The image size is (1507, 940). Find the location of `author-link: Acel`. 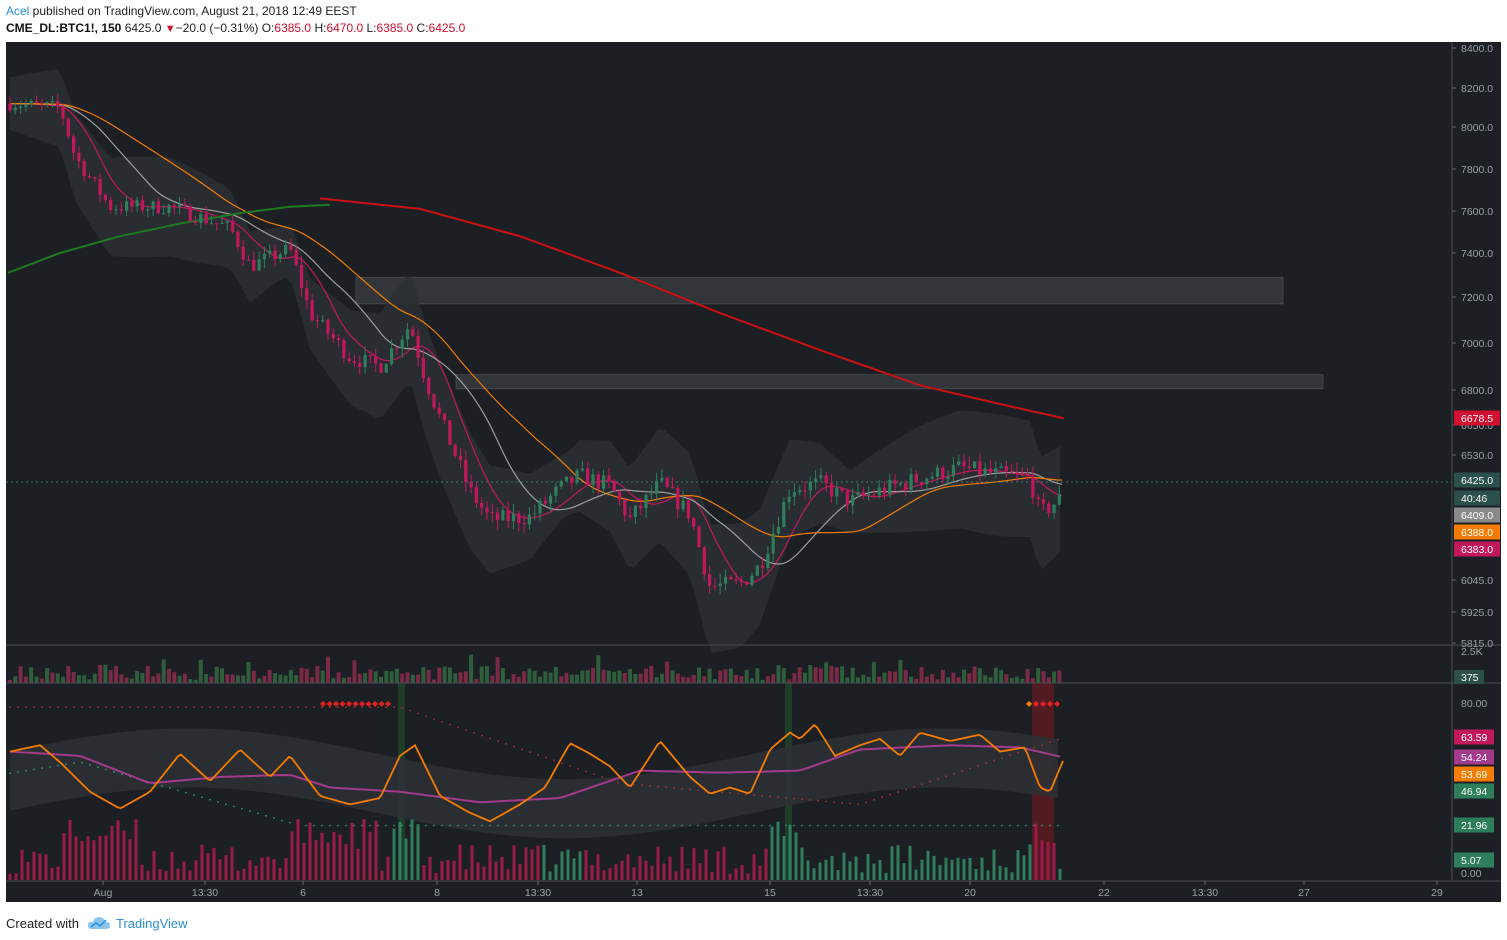

author-link: Acel is located at coordinates (18, 11).